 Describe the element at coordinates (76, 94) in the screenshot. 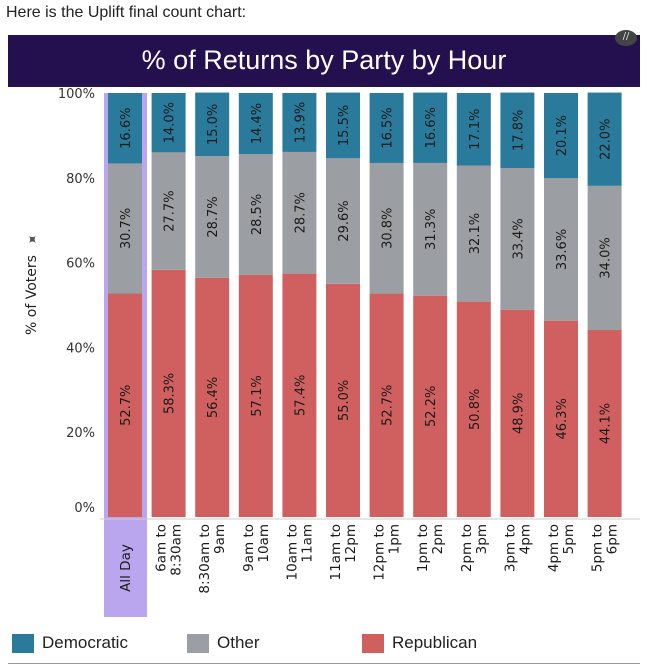

I see `y-tick-label: 100%` at that location.